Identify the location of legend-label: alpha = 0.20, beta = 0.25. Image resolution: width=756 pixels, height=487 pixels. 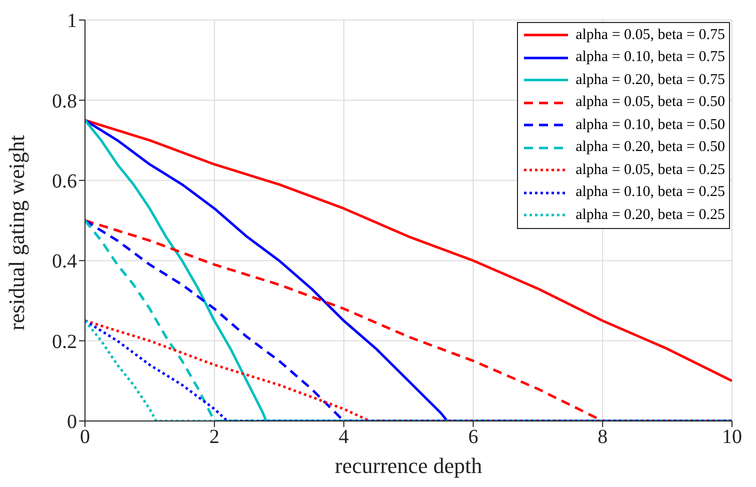
(650, 215).